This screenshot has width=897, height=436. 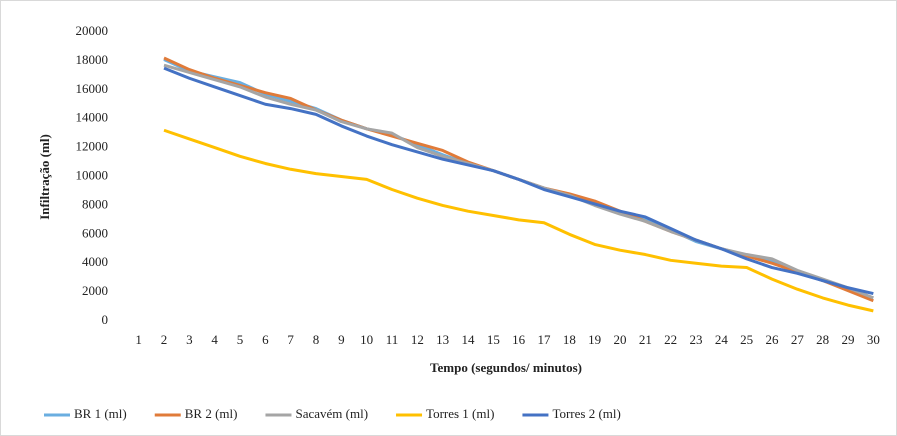 What do you see at coordinates (92, 88) in the screenshot?
I see `y-tick-label: 16000` at bounding box center [92, 88].